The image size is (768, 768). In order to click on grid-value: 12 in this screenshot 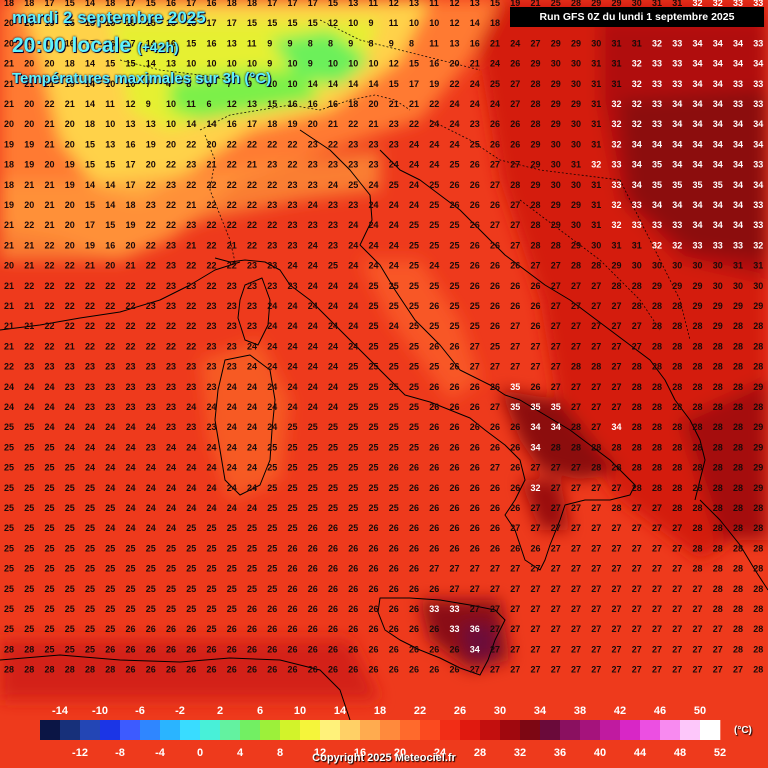, I will do `click(394, 4)`.